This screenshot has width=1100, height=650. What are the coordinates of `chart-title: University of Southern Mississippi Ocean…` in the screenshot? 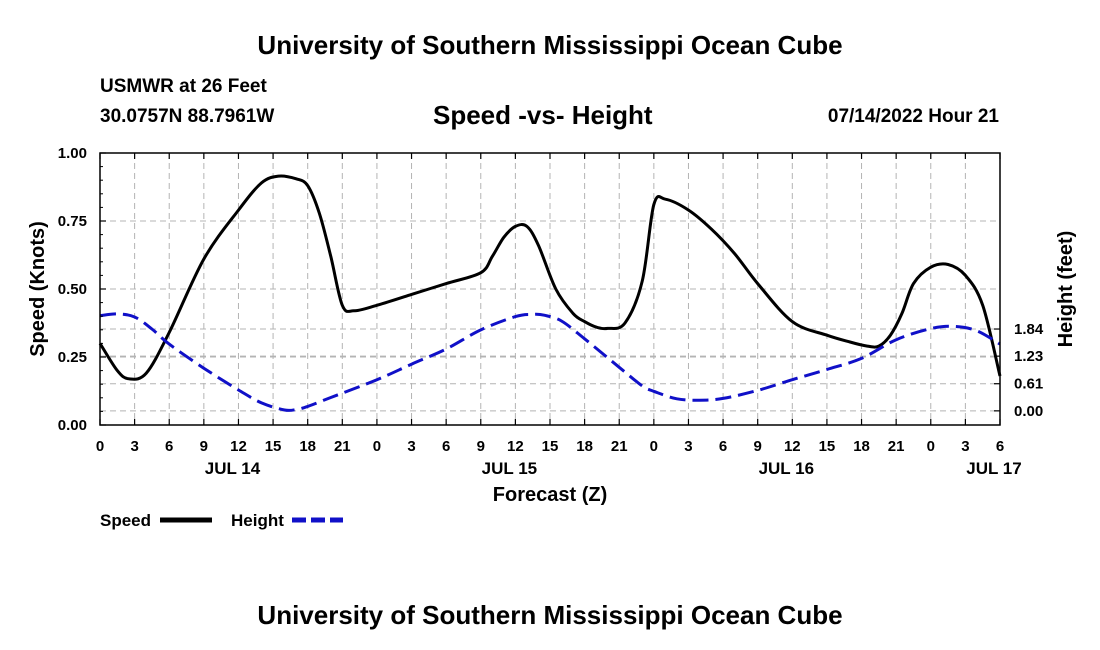 It's located at (550, 45).